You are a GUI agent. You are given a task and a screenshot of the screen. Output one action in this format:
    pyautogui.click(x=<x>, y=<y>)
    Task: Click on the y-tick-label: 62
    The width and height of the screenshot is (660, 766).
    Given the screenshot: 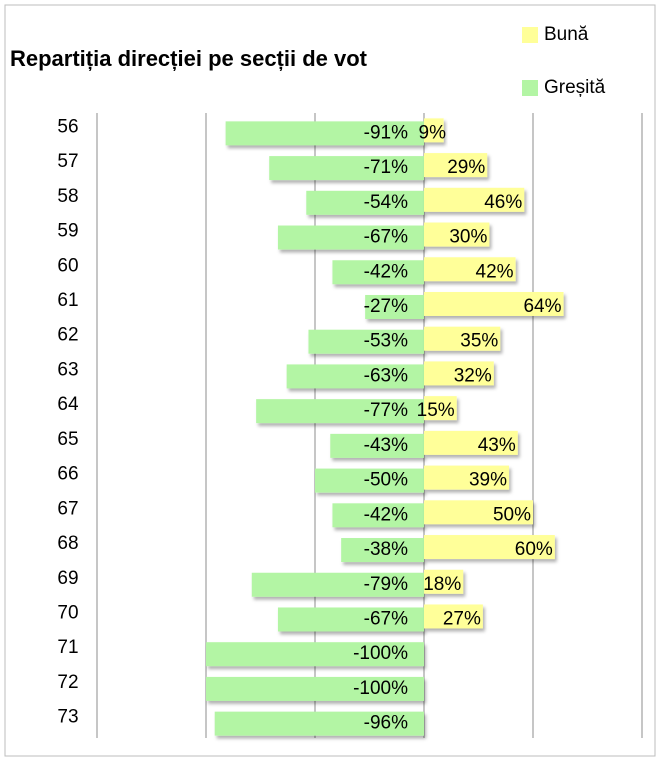 What is the action you would take?
    pyautogui.click(x=67, y=335)
    